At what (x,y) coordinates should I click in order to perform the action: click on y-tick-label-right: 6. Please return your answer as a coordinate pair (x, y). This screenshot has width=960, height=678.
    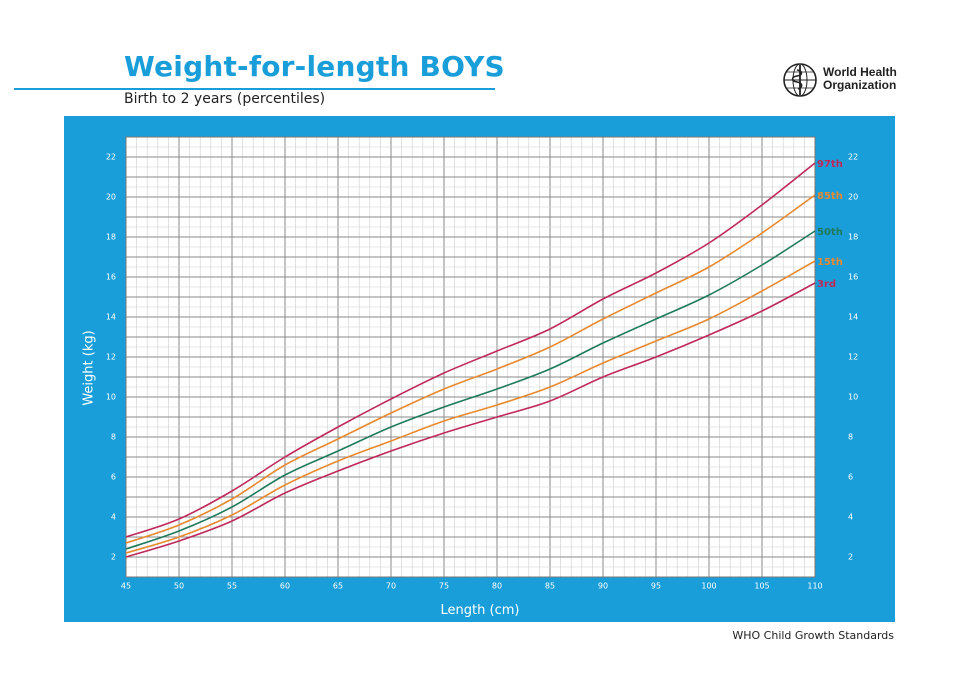
    Looking at the image, I should click on (850, 477).